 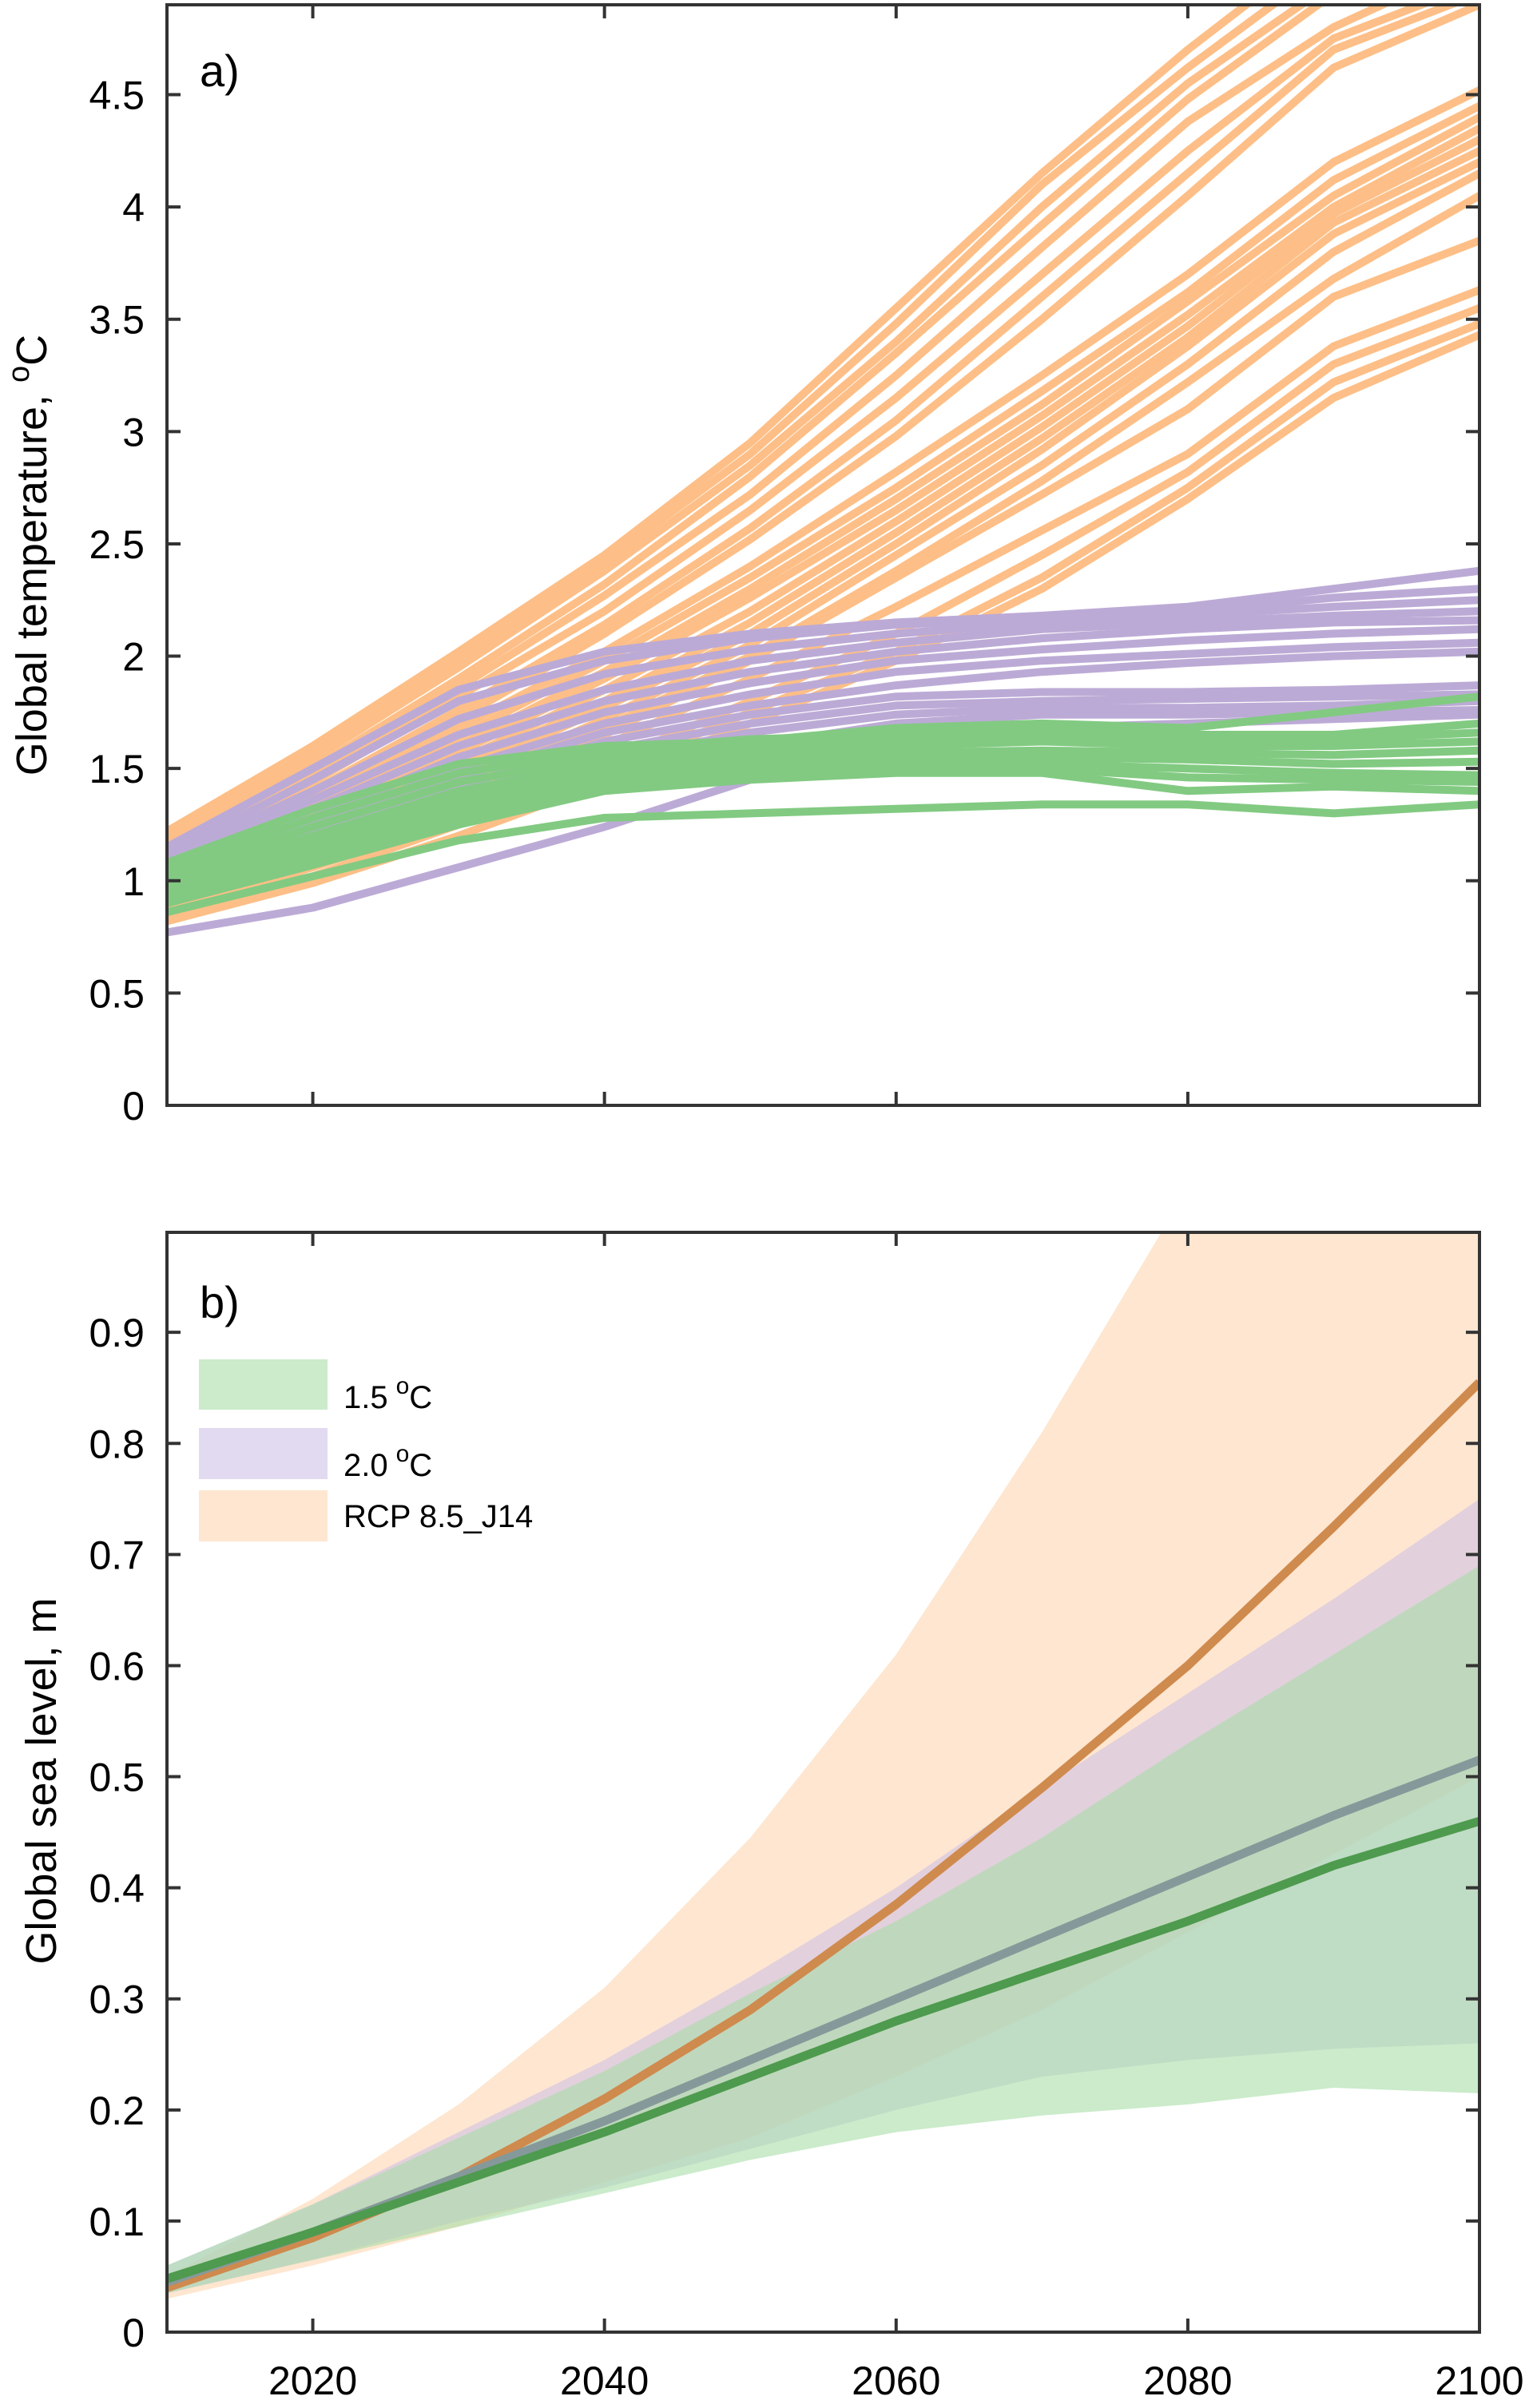 I want to click on panel-b-ytick-label: 0.4, so click(x=117, y=1888).